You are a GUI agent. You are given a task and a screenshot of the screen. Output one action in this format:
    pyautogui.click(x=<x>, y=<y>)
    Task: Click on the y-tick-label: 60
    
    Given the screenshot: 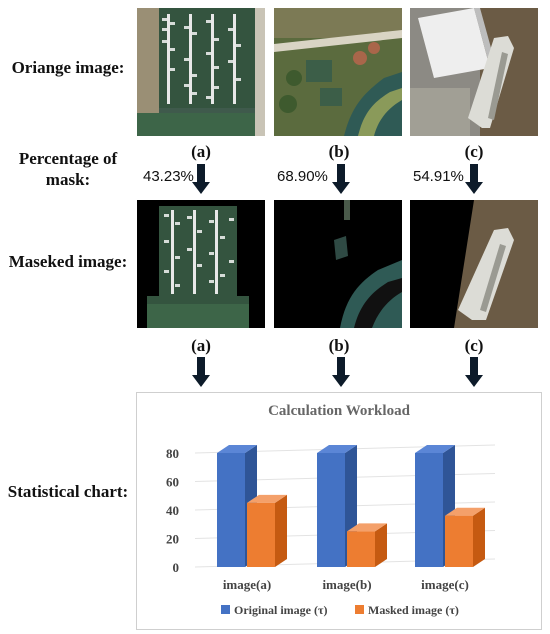 What is the action you would take?
    pyautogui.click(x=172, y=482)
    